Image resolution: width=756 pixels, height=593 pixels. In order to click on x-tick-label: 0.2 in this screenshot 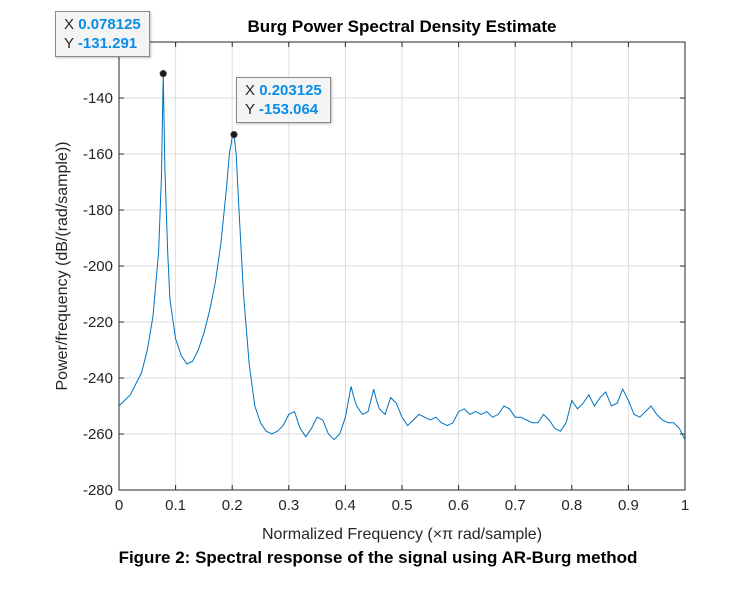, I will do `click(232, 505)`.